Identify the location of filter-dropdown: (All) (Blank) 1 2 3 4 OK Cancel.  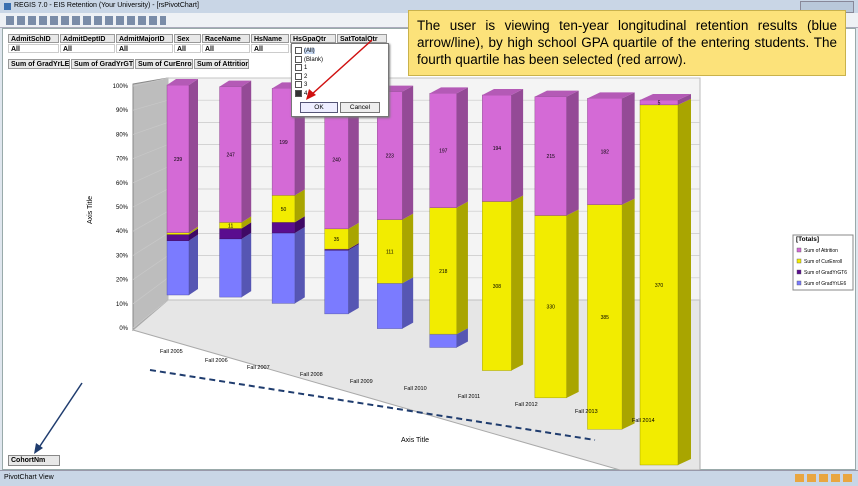
(340, 80).